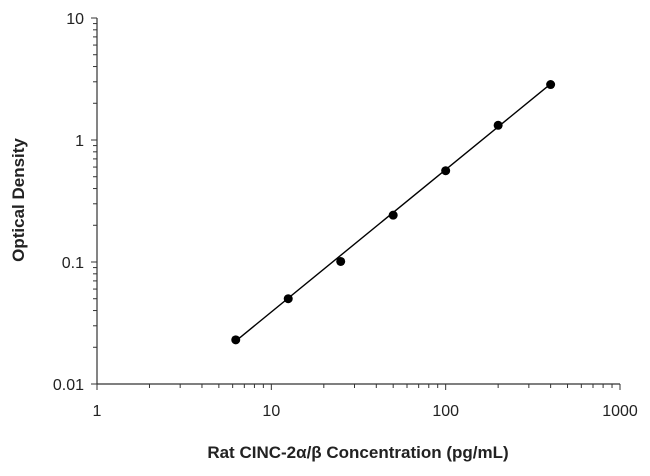 The image size is (650, 476). Describe the element at coordinates (271, 411) in the screenshot. I see `x-tick-label: 10` at that location.